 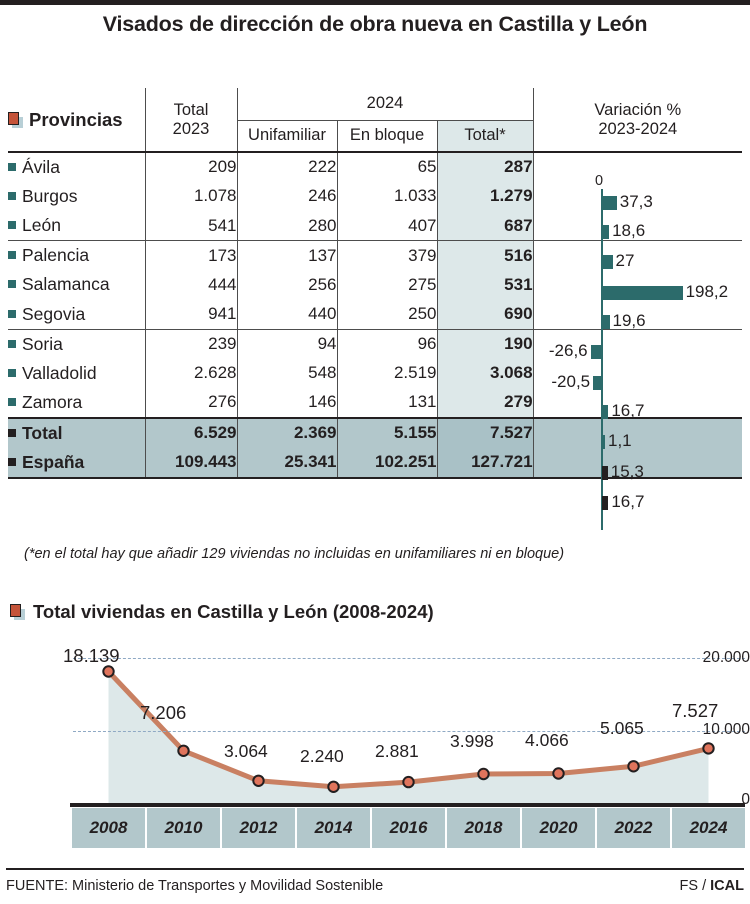 I want to click on cell-enbloque: 379, so click(x=386, y=255).